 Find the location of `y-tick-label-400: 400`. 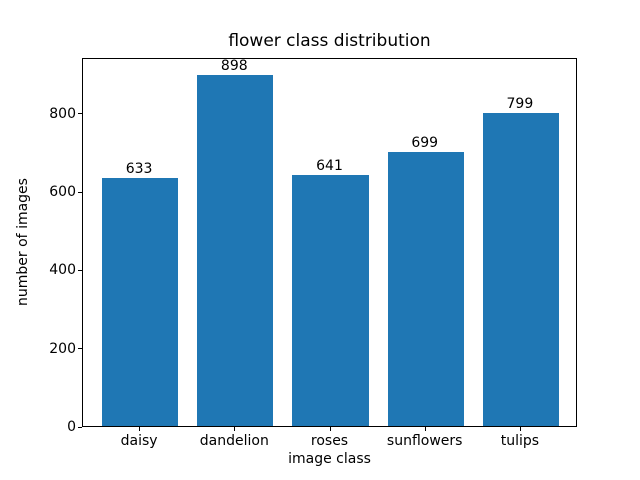

y-tick-label-400: 400 is located at coordinates (62, 270).